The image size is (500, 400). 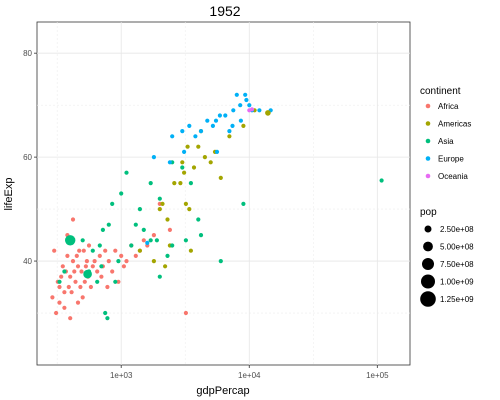 What do you see at coordinates (428, 158) in the screenshot?
I see `legend-key-europe` at bounding box center [428, 158].